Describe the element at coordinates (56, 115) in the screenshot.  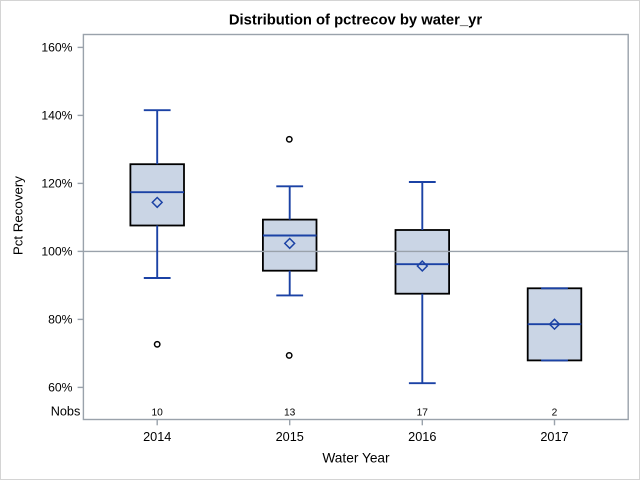
I see `svg-text: 140%` at that location.